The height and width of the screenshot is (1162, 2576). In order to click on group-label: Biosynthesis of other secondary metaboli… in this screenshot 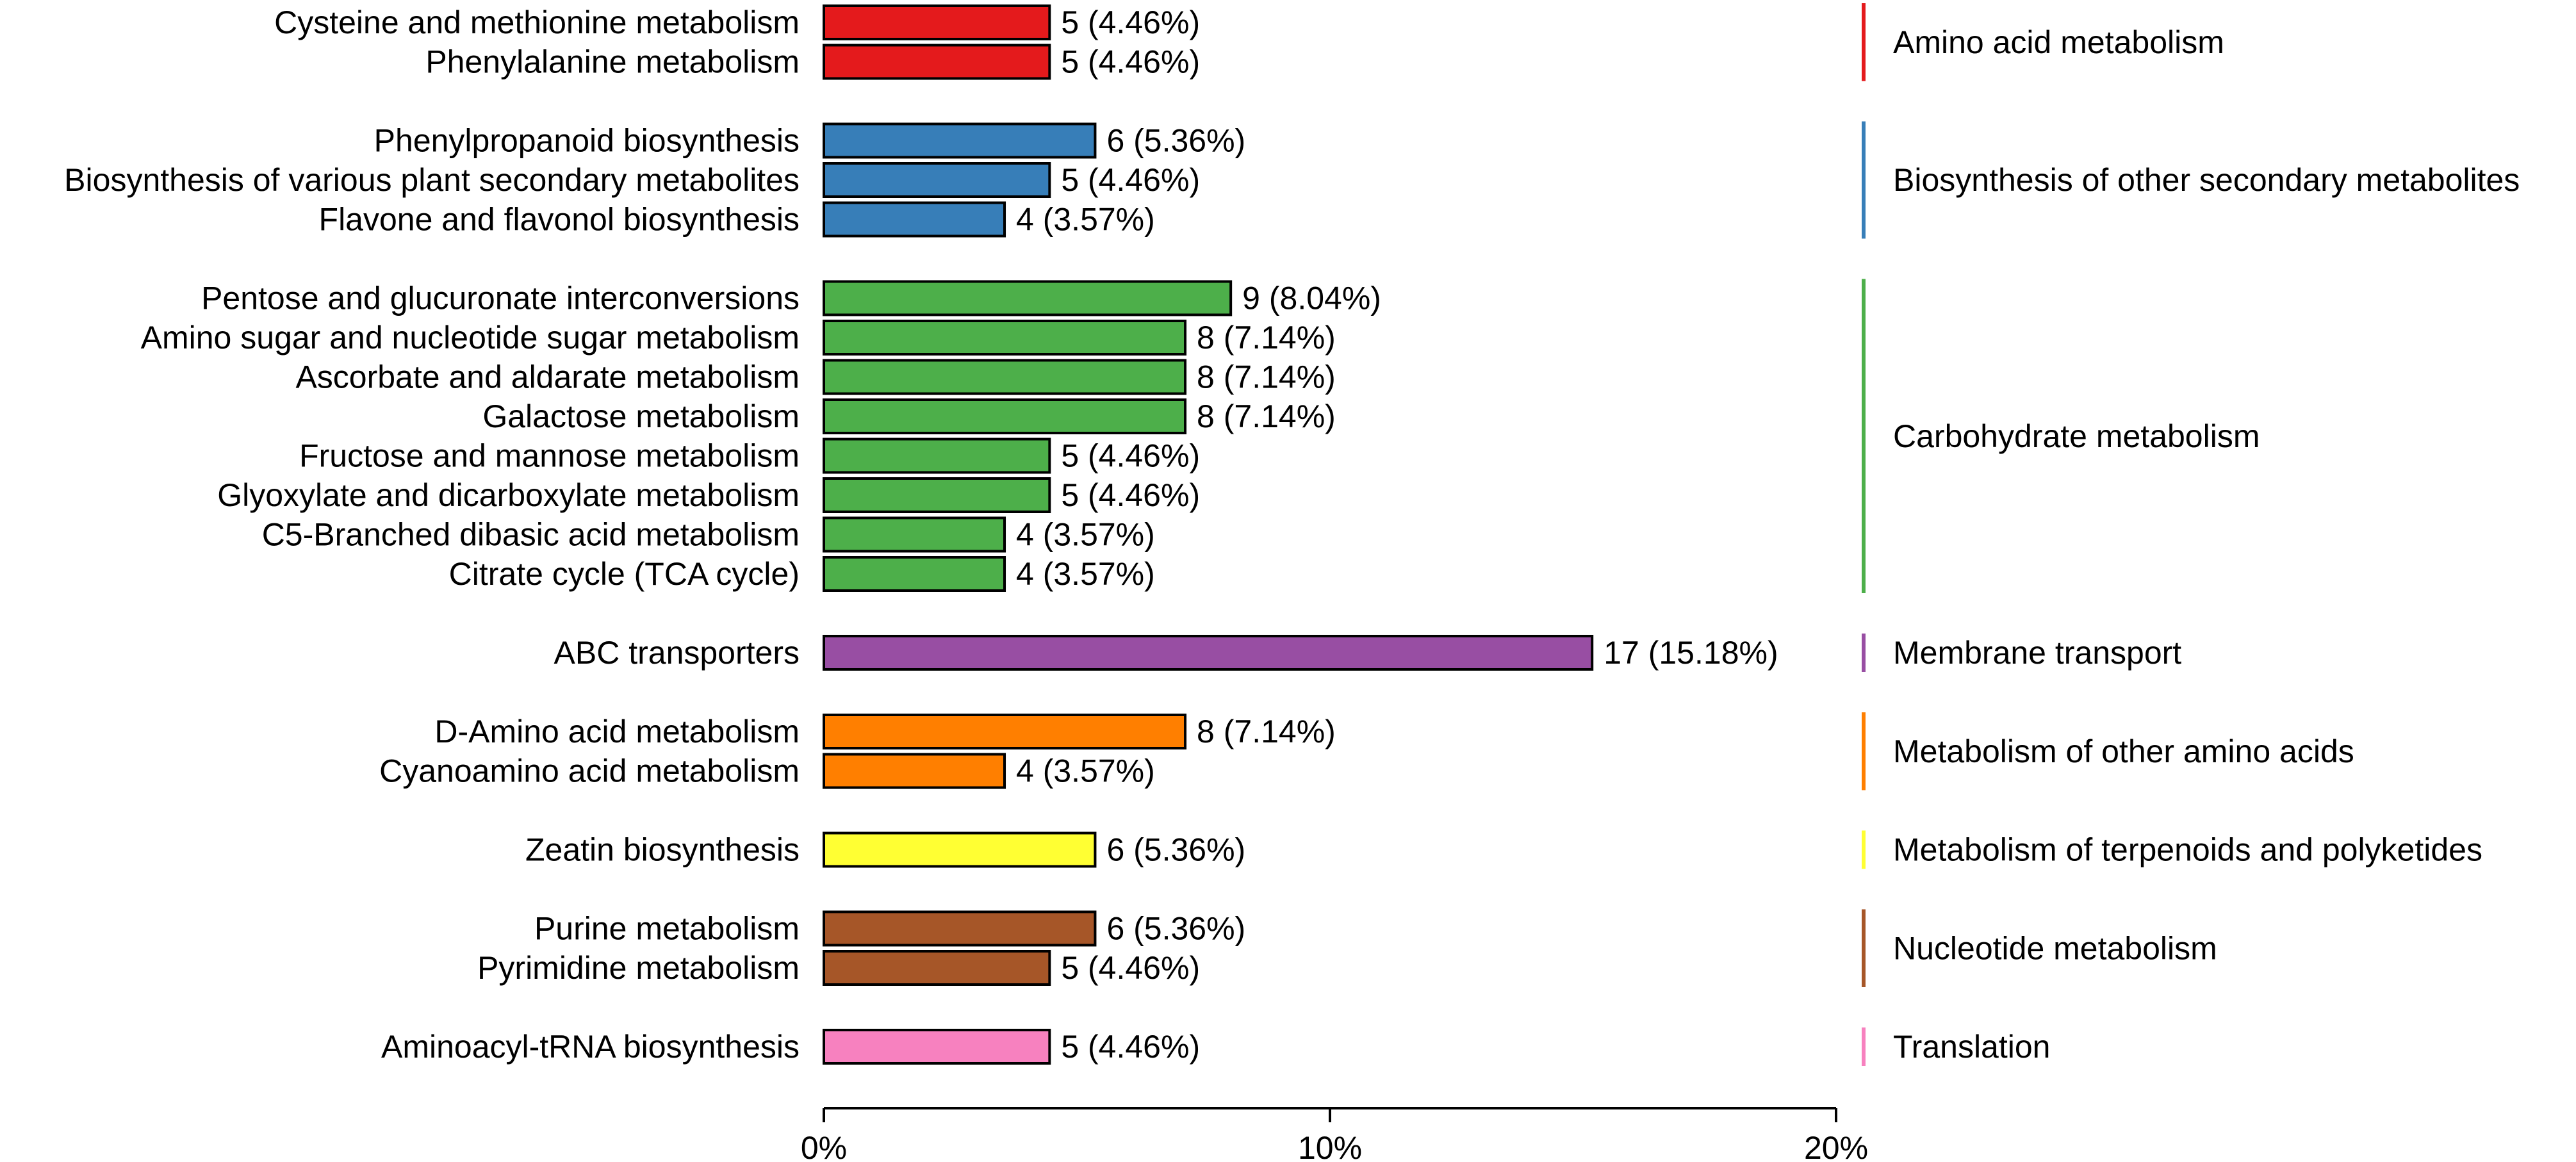, I will do `click(2206, 180)`.